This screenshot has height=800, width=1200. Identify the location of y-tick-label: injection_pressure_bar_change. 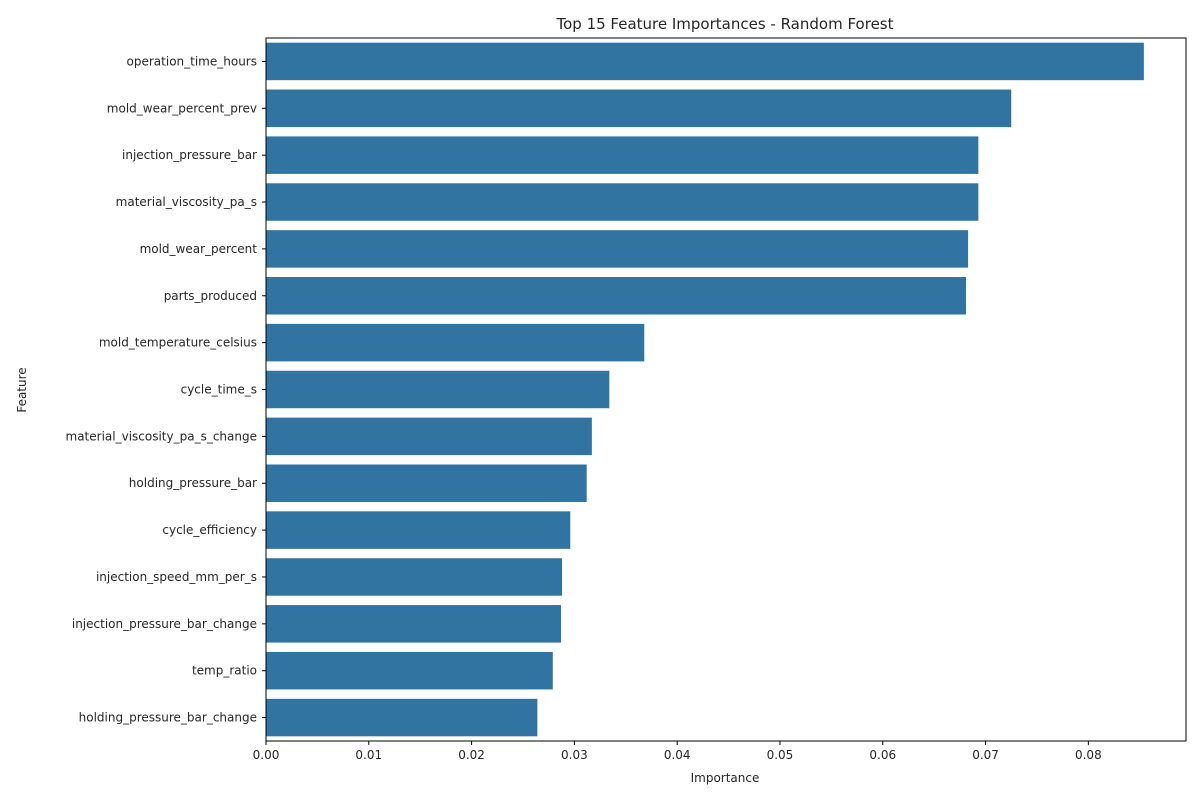
(164, 624).